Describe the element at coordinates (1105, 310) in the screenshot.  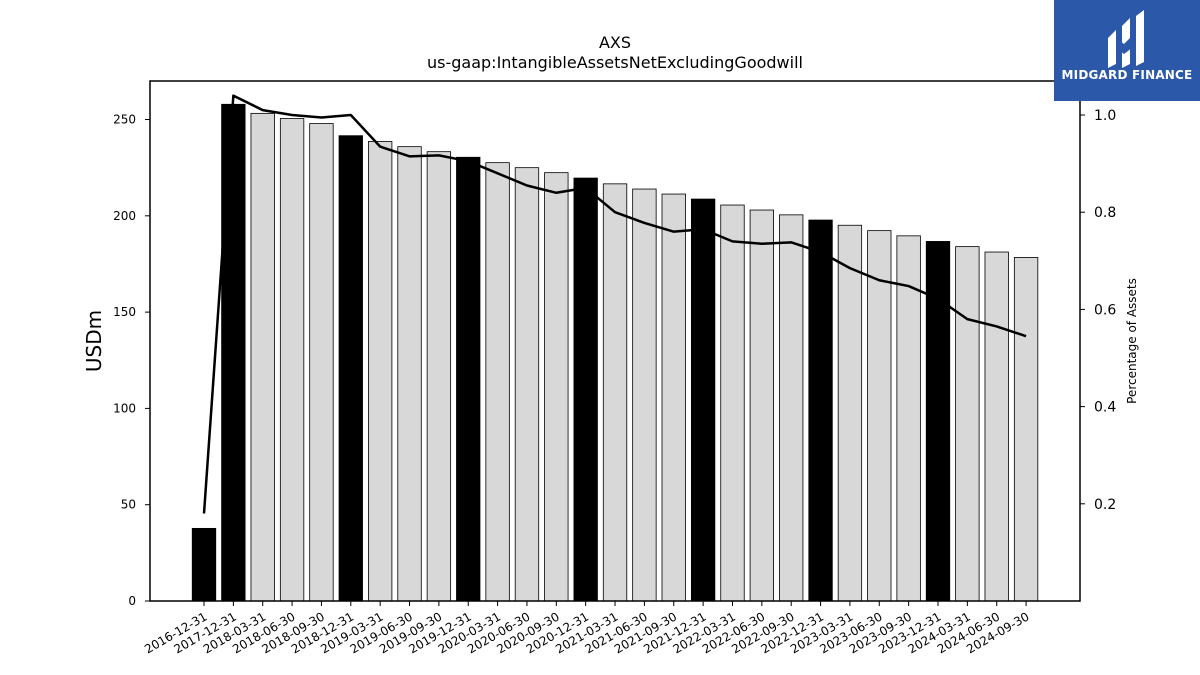
I see `y2-tick-label: 0.6` at that location.